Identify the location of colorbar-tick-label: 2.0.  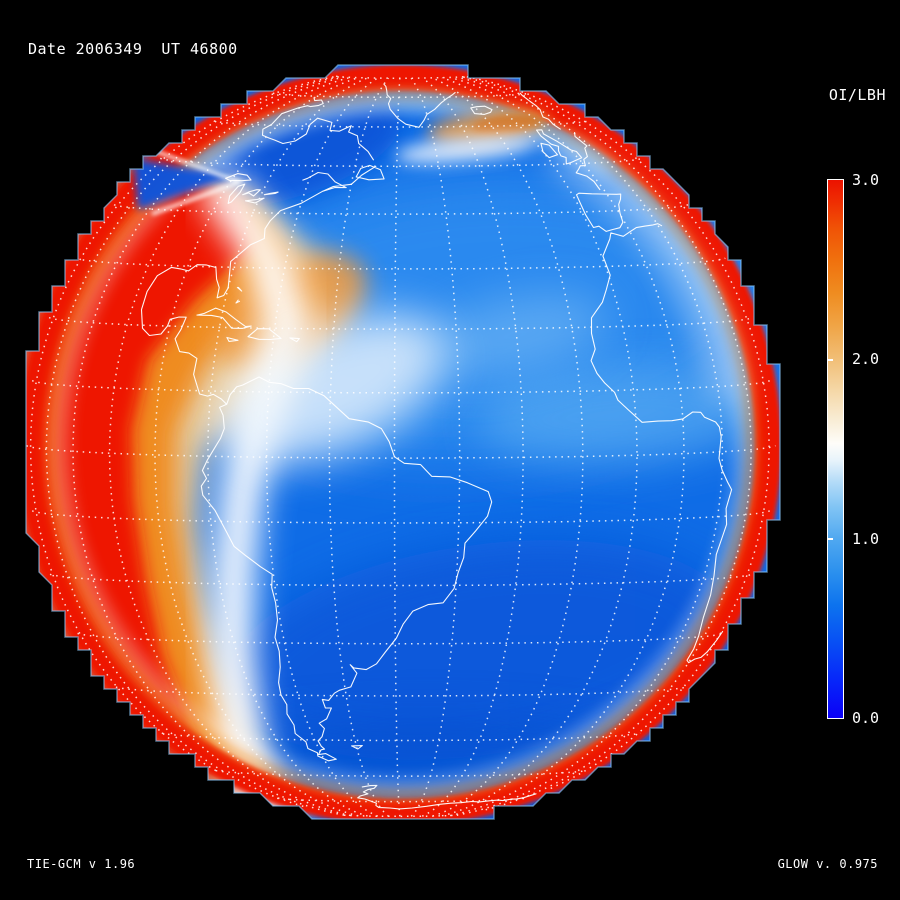
(866, 359).